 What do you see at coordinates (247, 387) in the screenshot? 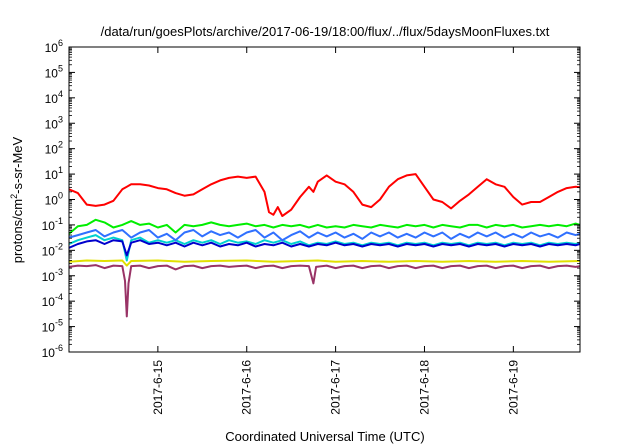
I see `x-tick-label: 2017-6-16` at bounding box center [247, 387].